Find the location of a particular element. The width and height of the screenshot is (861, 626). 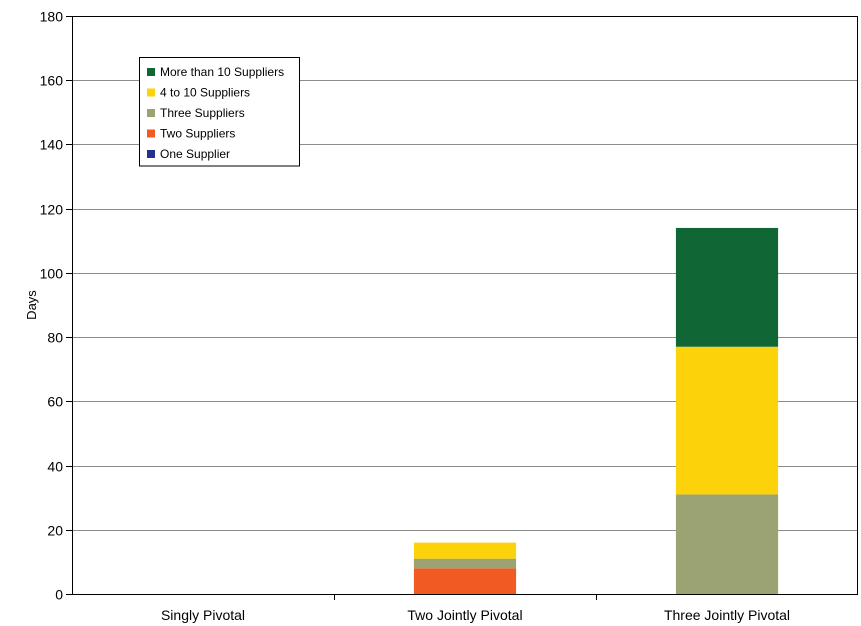

y-tick-label: 180 is located at coordinates (52, 17).